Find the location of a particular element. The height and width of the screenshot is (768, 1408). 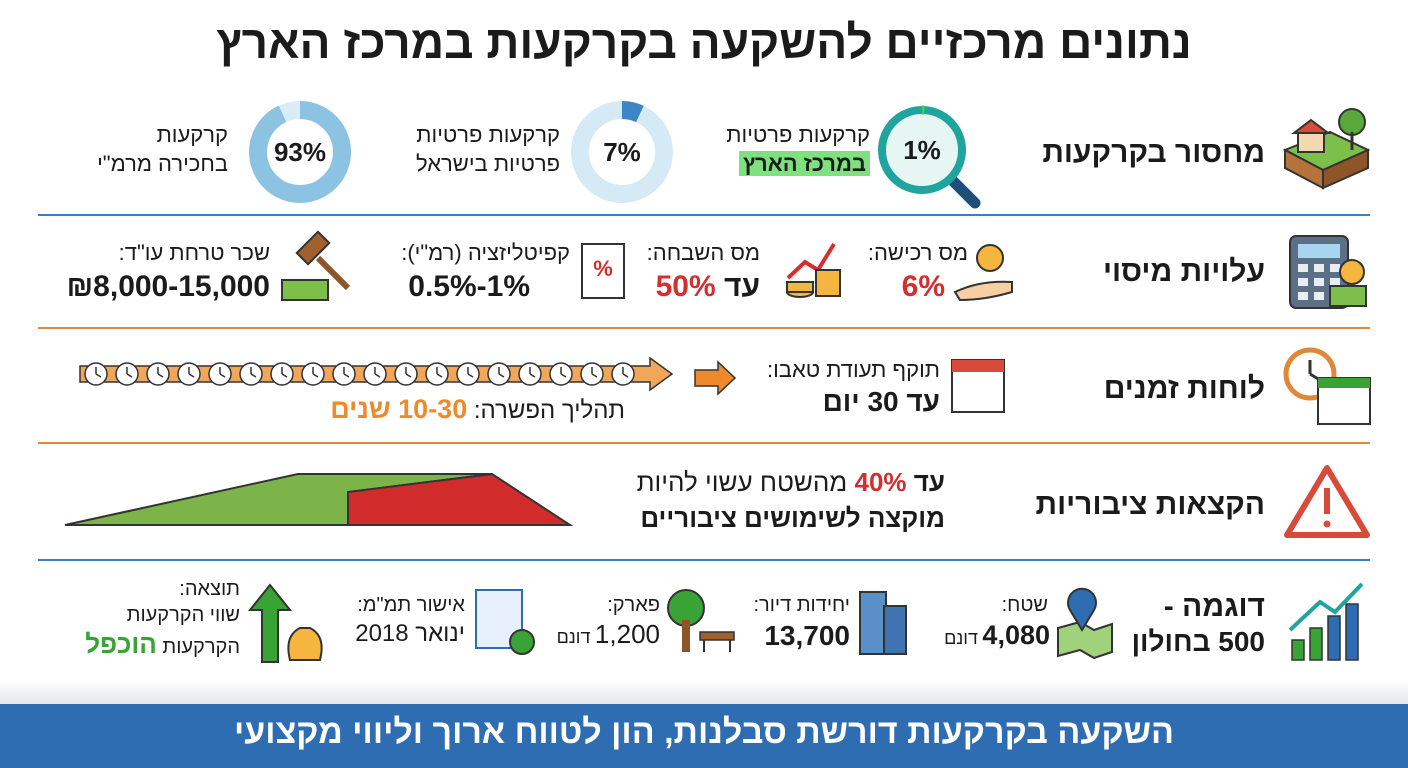

coins-chart-icon is located at coordinates (813, 270).